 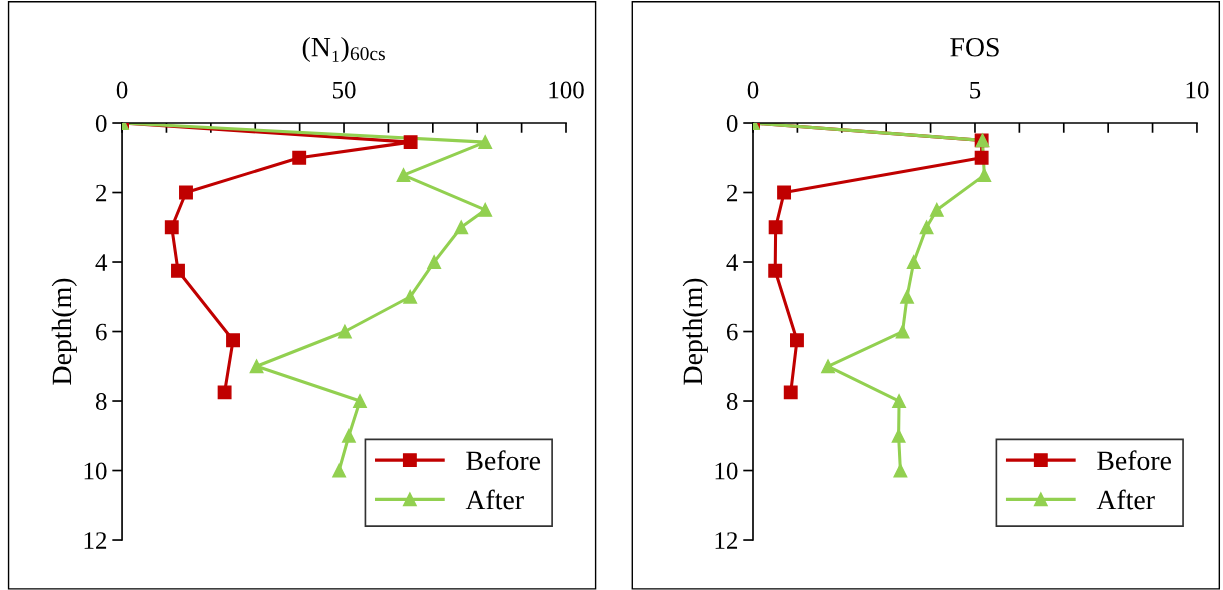 What do you see at coordinates (343, 49) in the screenshot?
I see `chart-title: (N₁)$_{60cs}$` at bounding box center [343, 49].